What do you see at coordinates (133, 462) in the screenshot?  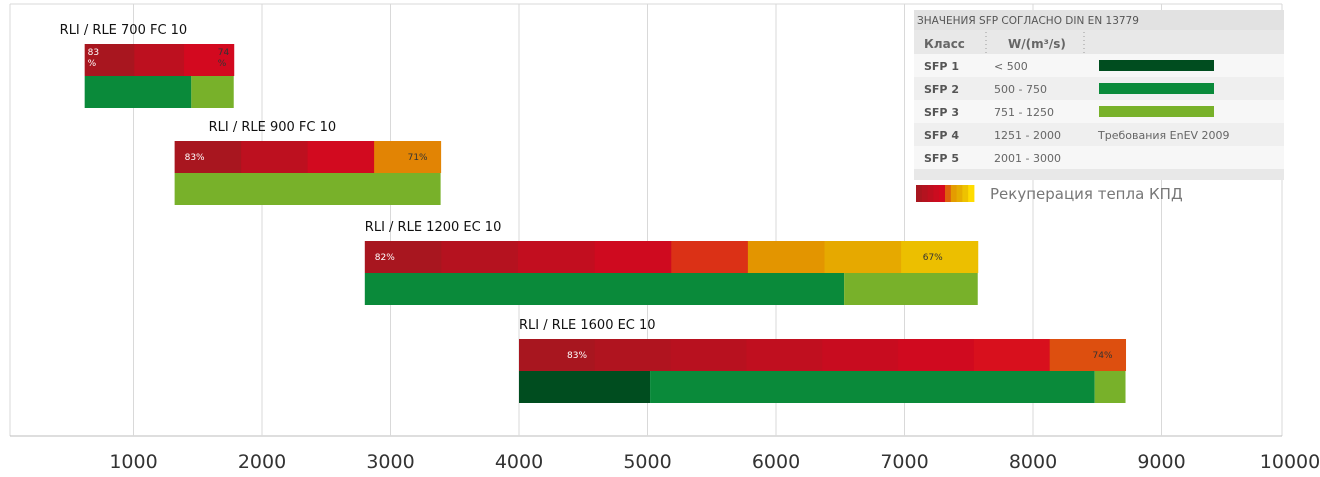 I see `x-tick-label: 1000` at bounding box center [133, 462].